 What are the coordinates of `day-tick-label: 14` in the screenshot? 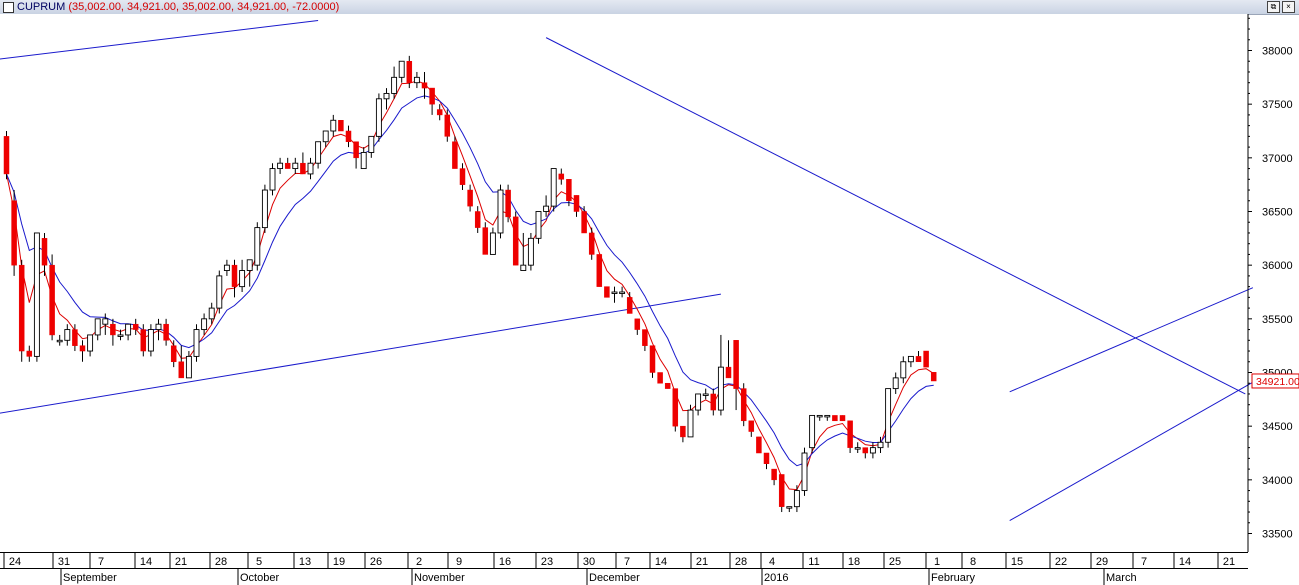 It's located at (661, 562).